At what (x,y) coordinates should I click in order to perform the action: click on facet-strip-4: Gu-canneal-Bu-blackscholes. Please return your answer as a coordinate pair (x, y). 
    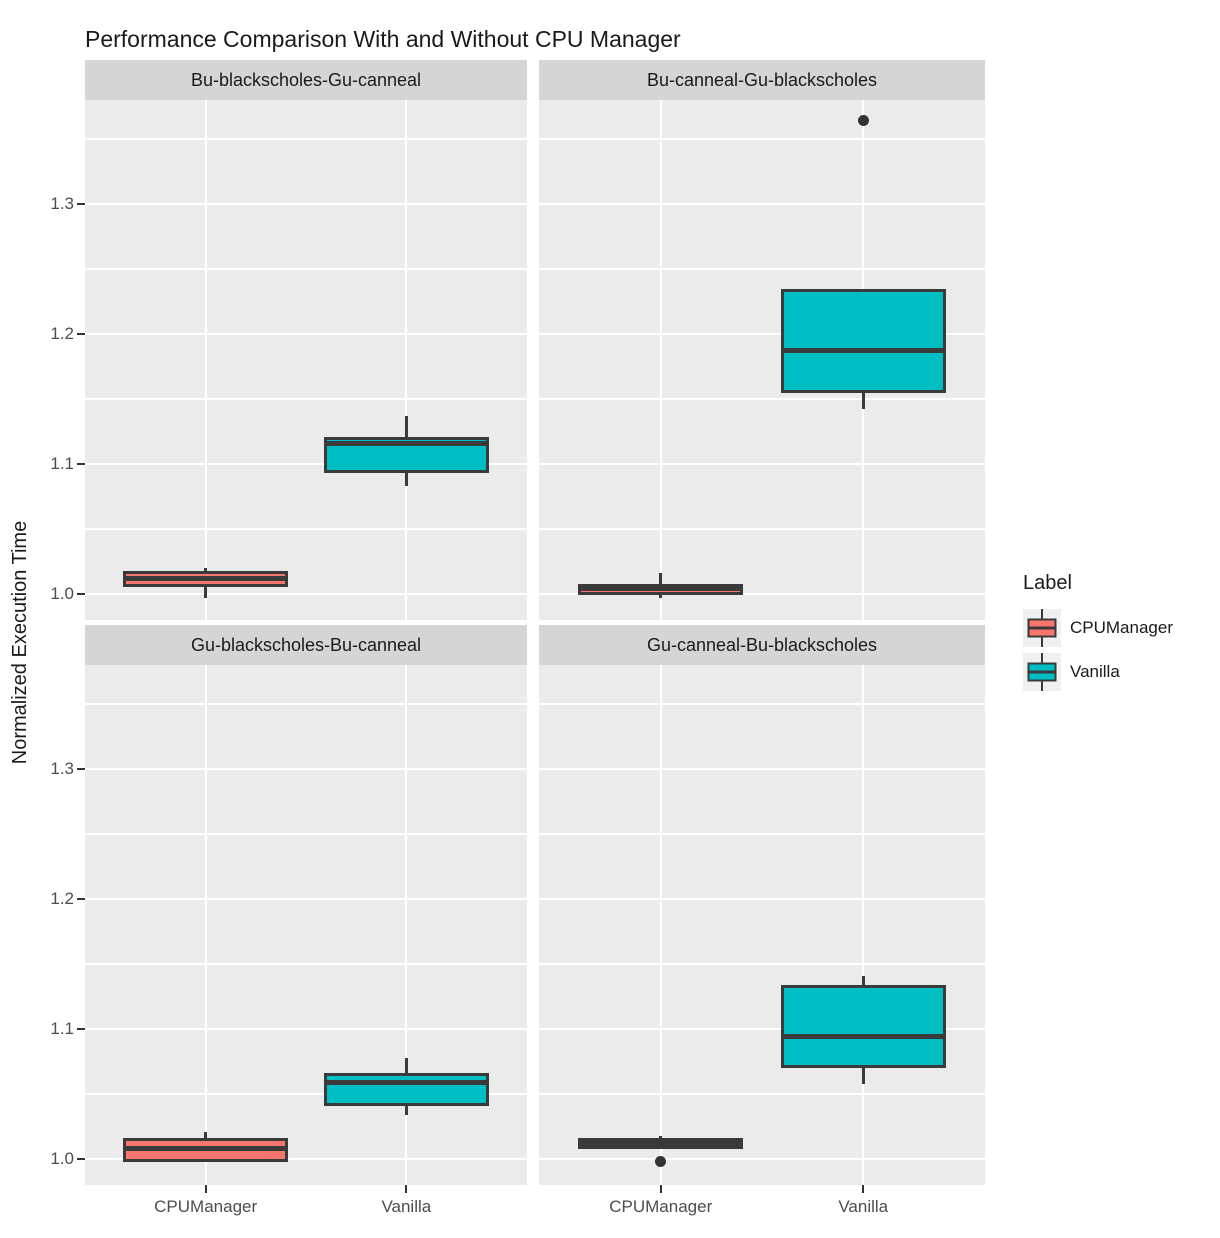
    Looking at the image, I should click on (762, 645).